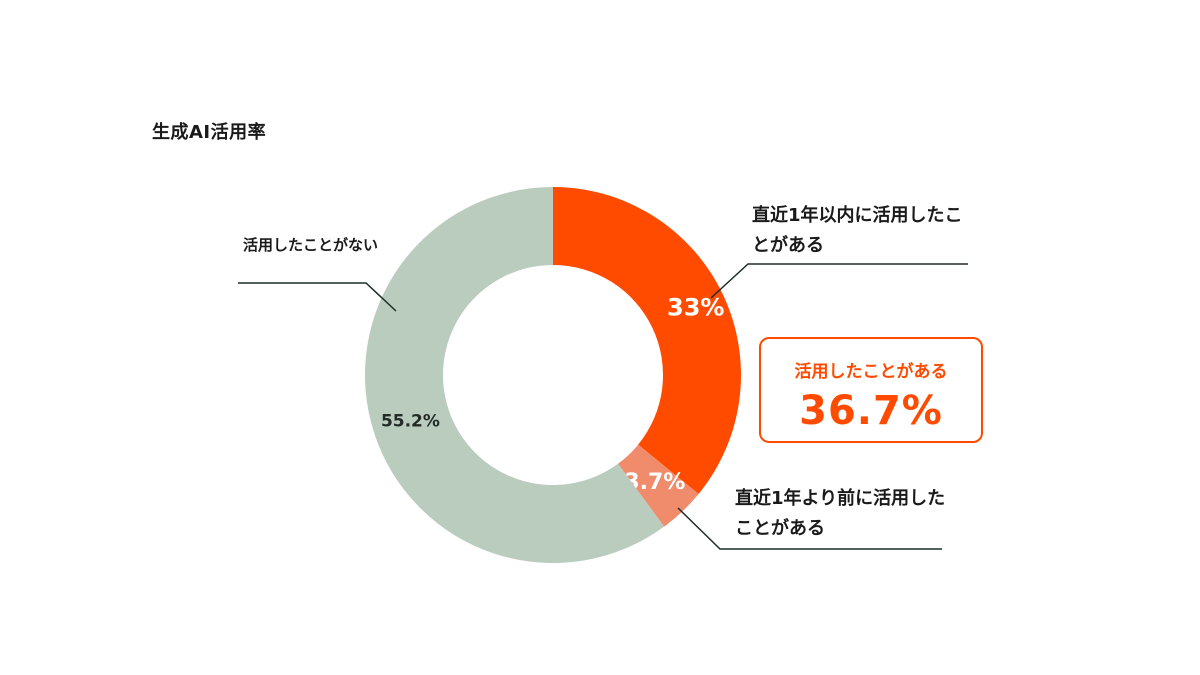 The width and height of the screenshot is (1200, 675). Describe the element at coordinates (839, 281) in the screenshot. I see `leader-line-recent-use` at that location.